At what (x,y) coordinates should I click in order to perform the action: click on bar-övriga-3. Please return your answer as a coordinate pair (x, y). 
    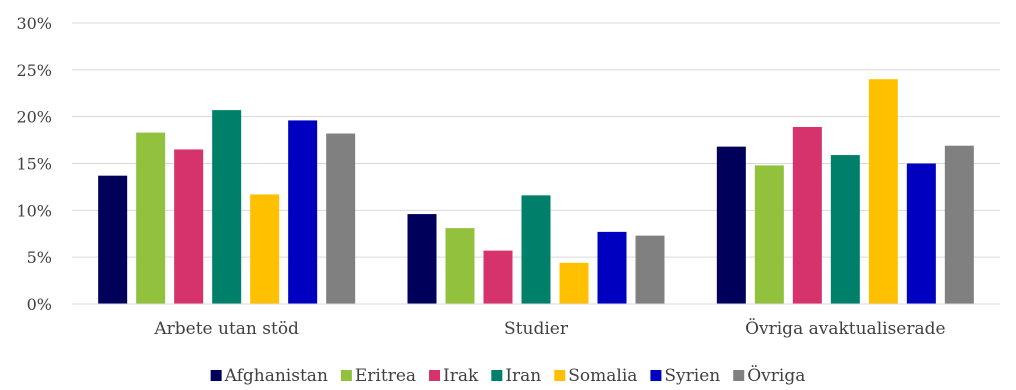
    Looking at the image, I should click on (959, 224).